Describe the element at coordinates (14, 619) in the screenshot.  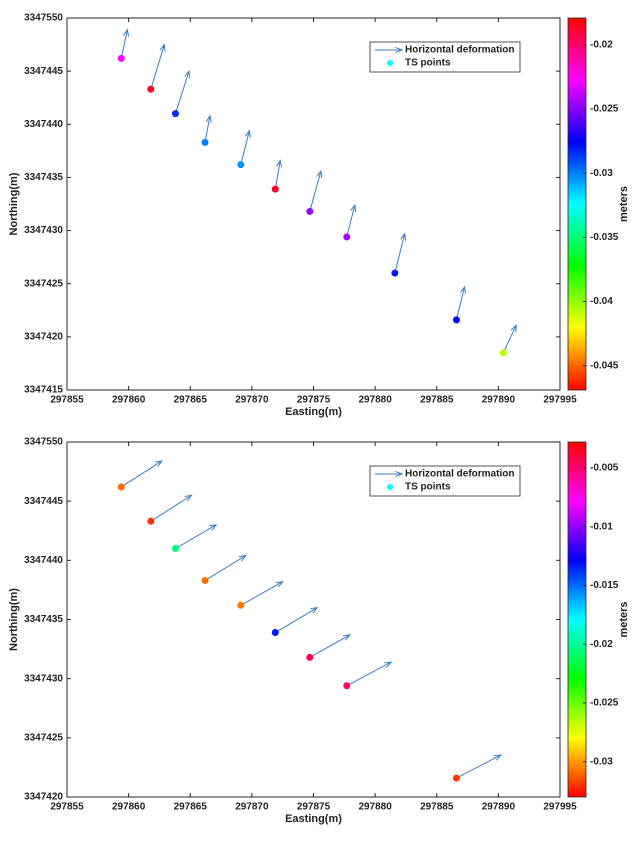
I see `y-axis-label: Northing(m)` at that location.